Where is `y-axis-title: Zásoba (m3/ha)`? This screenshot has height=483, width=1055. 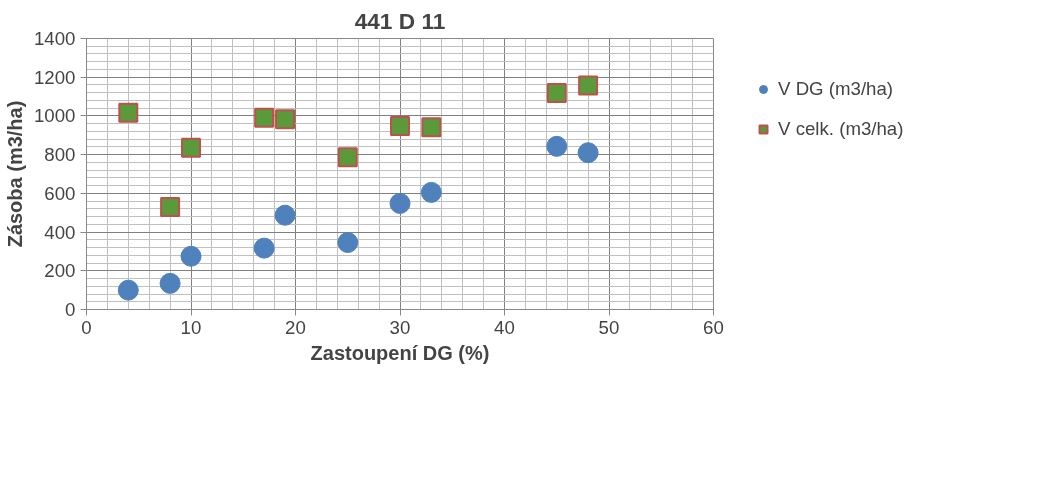 y-axis-title: Zásoba (m3/ha) is located at coordinates (15, 174).